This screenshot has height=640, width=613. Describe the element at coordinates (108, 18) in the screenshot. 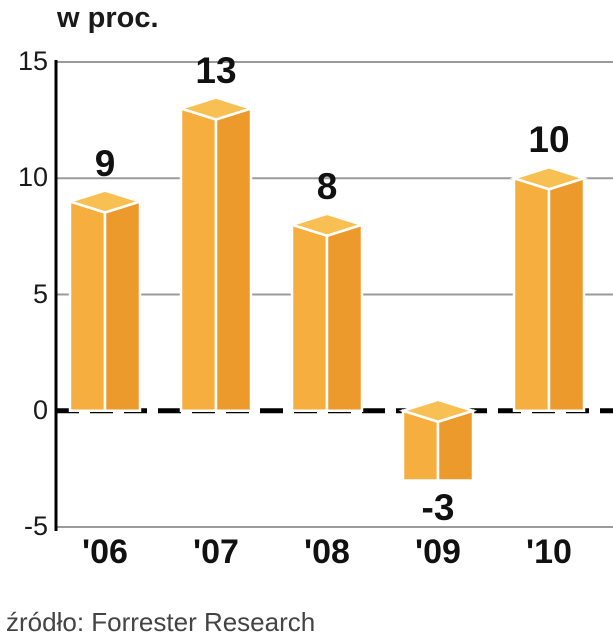

I see `chart-title: w proc.` at that location.